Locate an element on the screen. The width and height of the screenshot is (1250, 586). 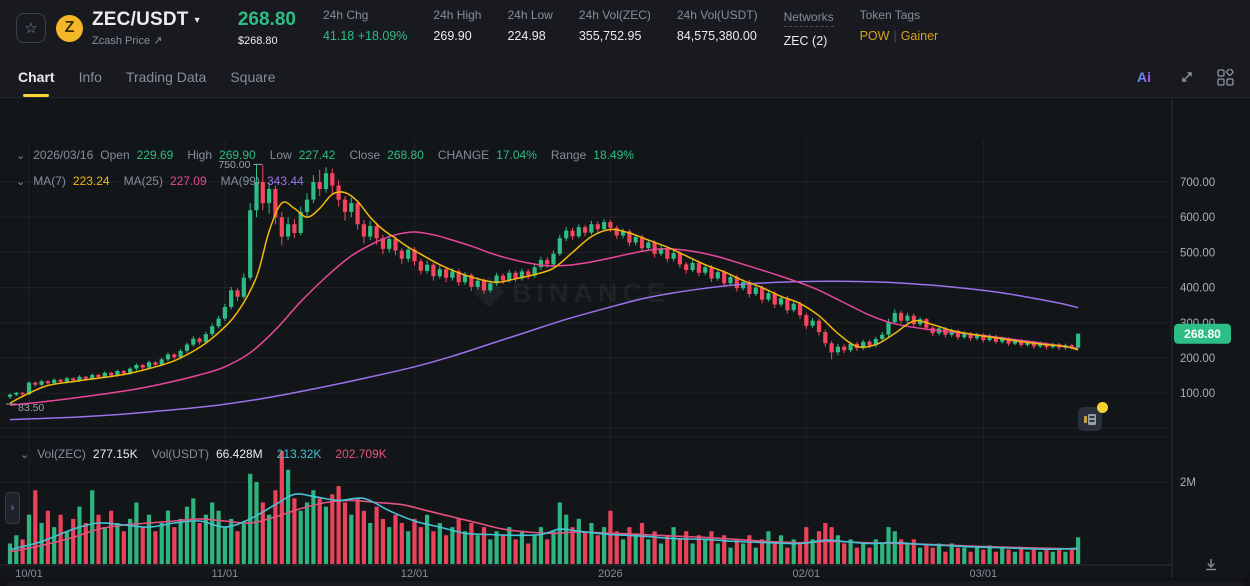
low-value: 227.42 is located at coordinates (317, 155).